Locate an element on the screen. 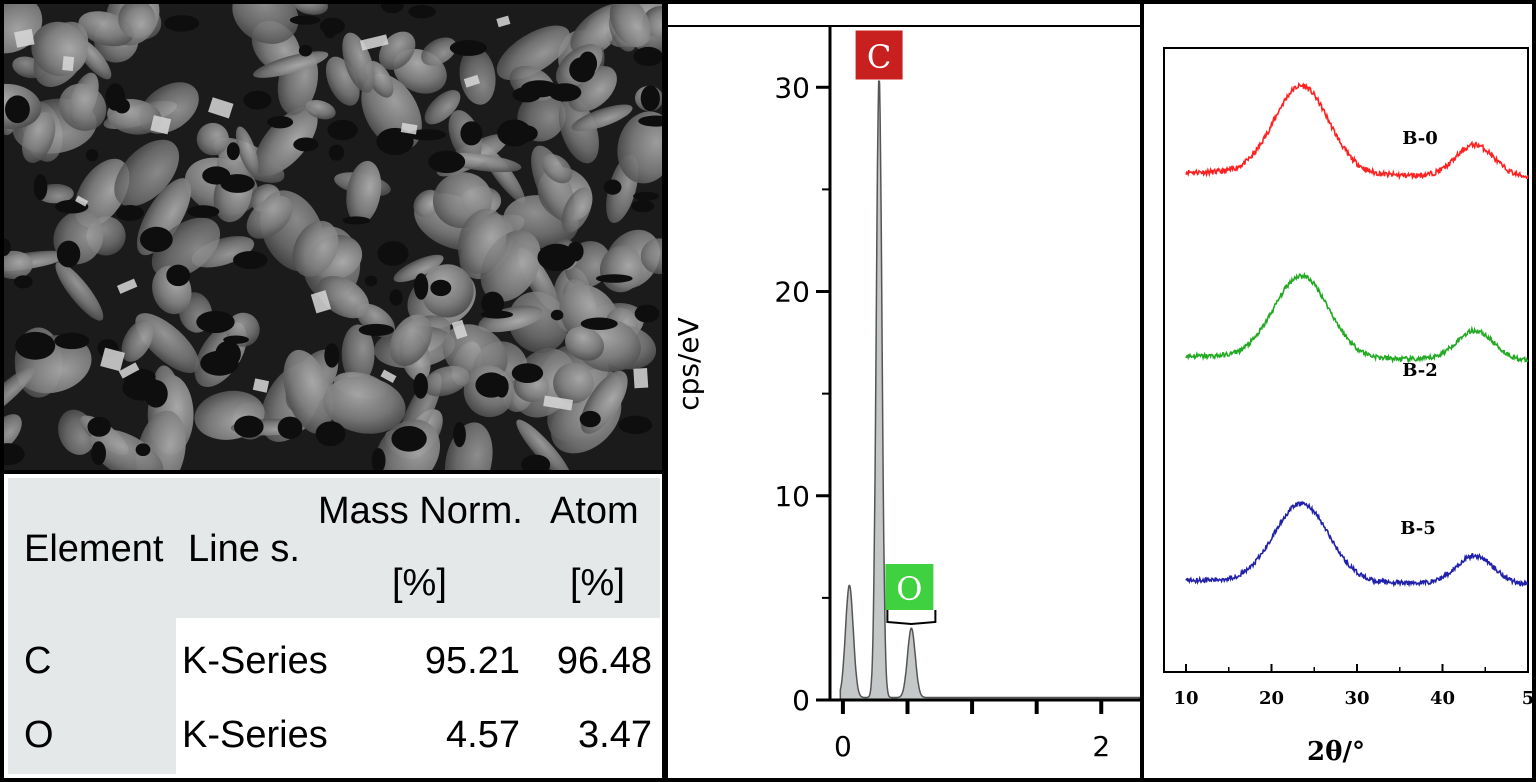 The width and height of the screenshot is (1536, 782). eds-annotation-c-label: C is located at coordinates (879, 57).